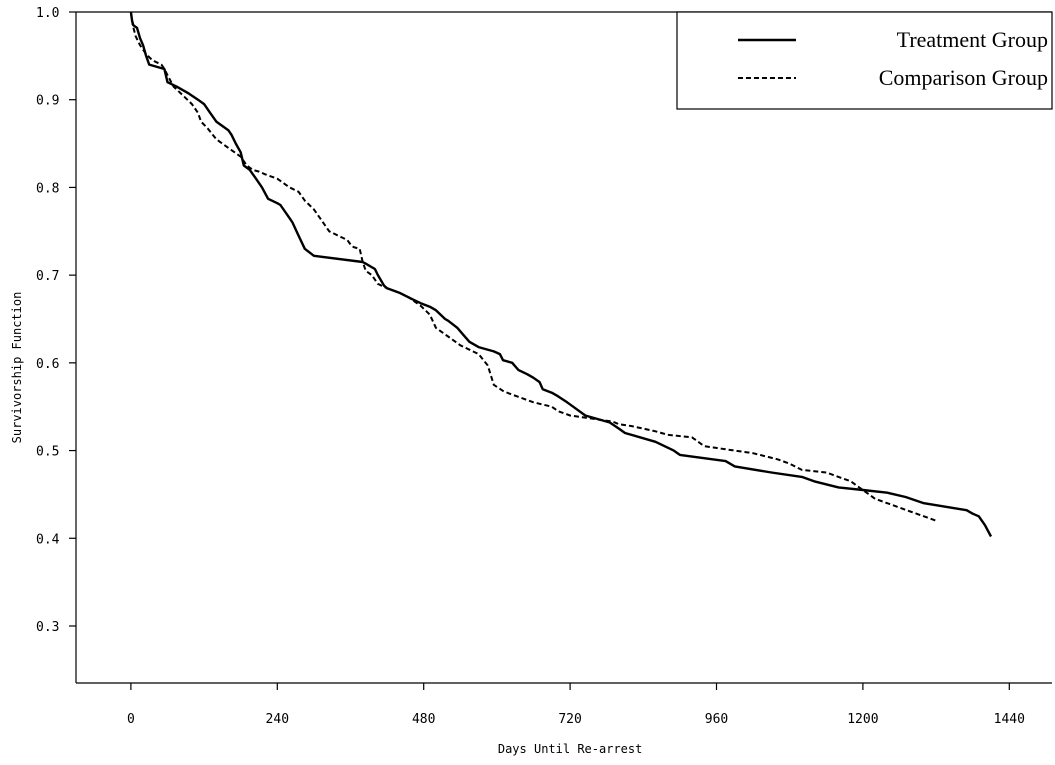 The height and width of the screenshot is (765, 1055). What do you see at coordinates (569, 719) in the screenshot?
I see `x-tick-label: 720` at bounding box center [569, 719].